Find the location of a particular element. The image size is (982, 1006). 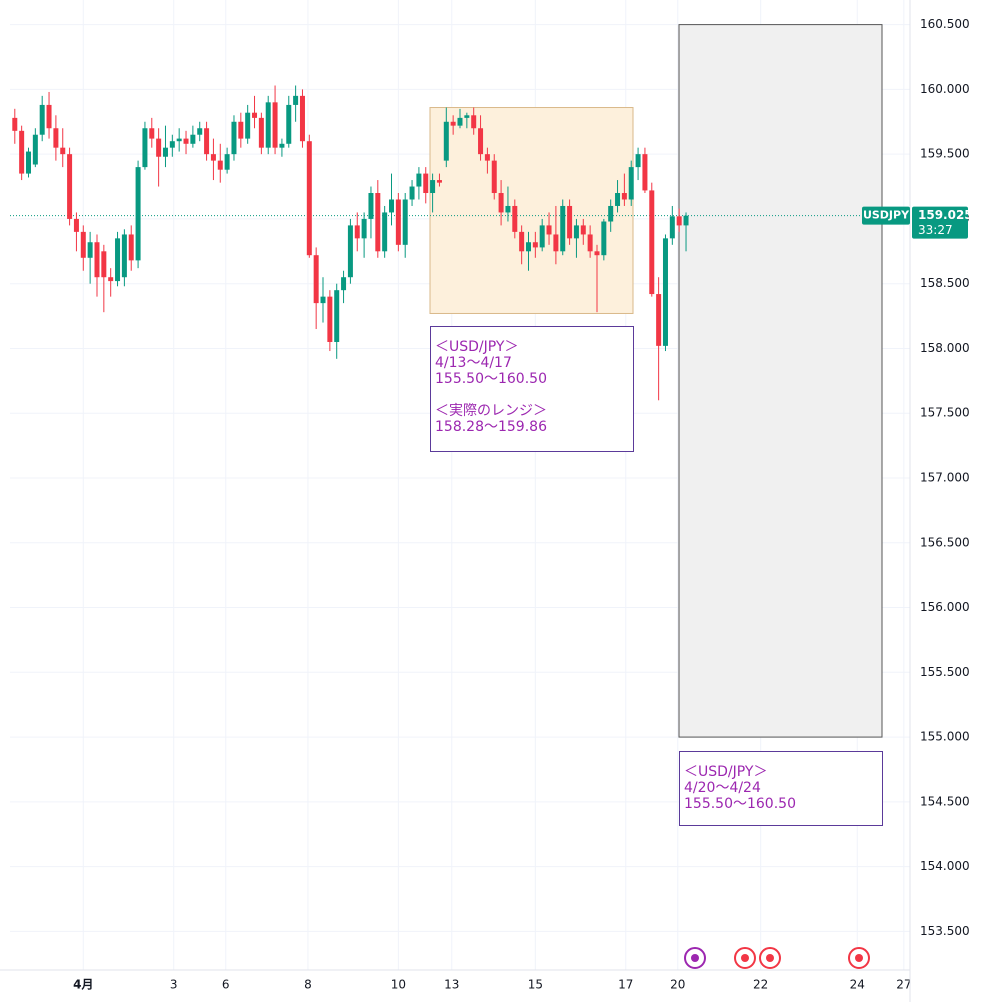

y-tick-label: 155.500 is located at coordinates (945, 672).